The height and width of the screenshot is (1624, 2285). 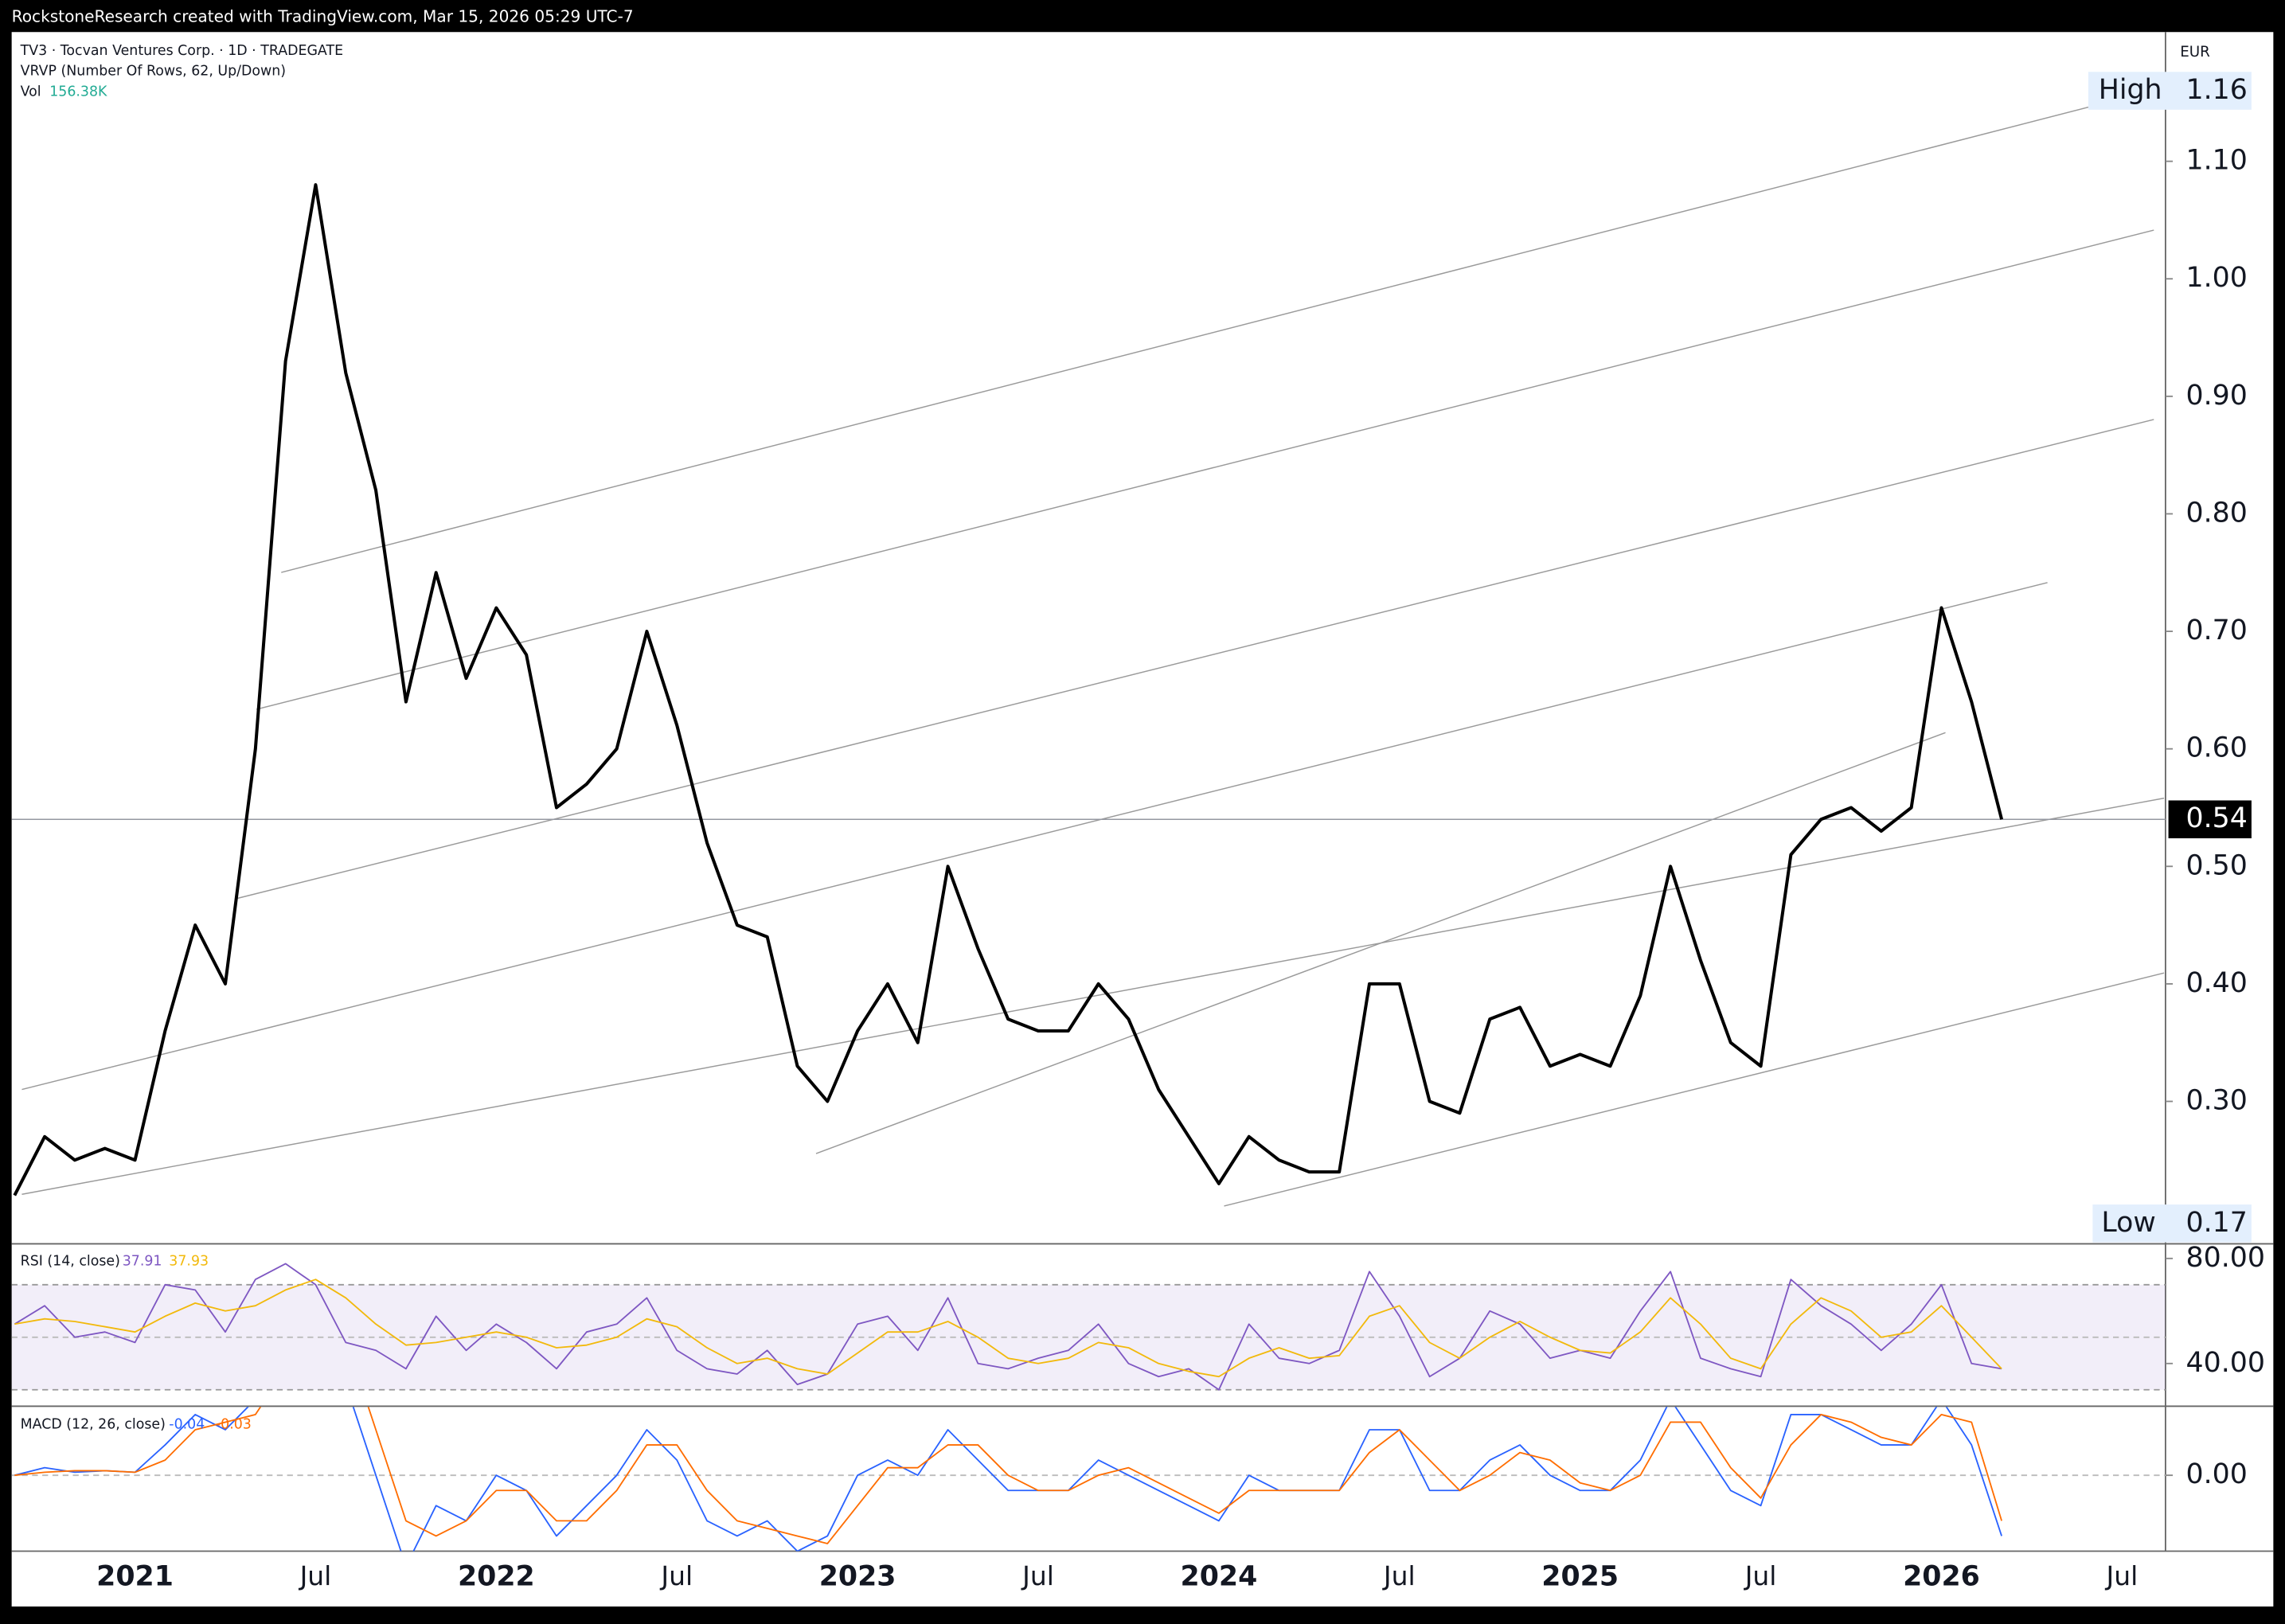 I want to click on x-tick-label: 2025, so click(x=1580, y=1576).